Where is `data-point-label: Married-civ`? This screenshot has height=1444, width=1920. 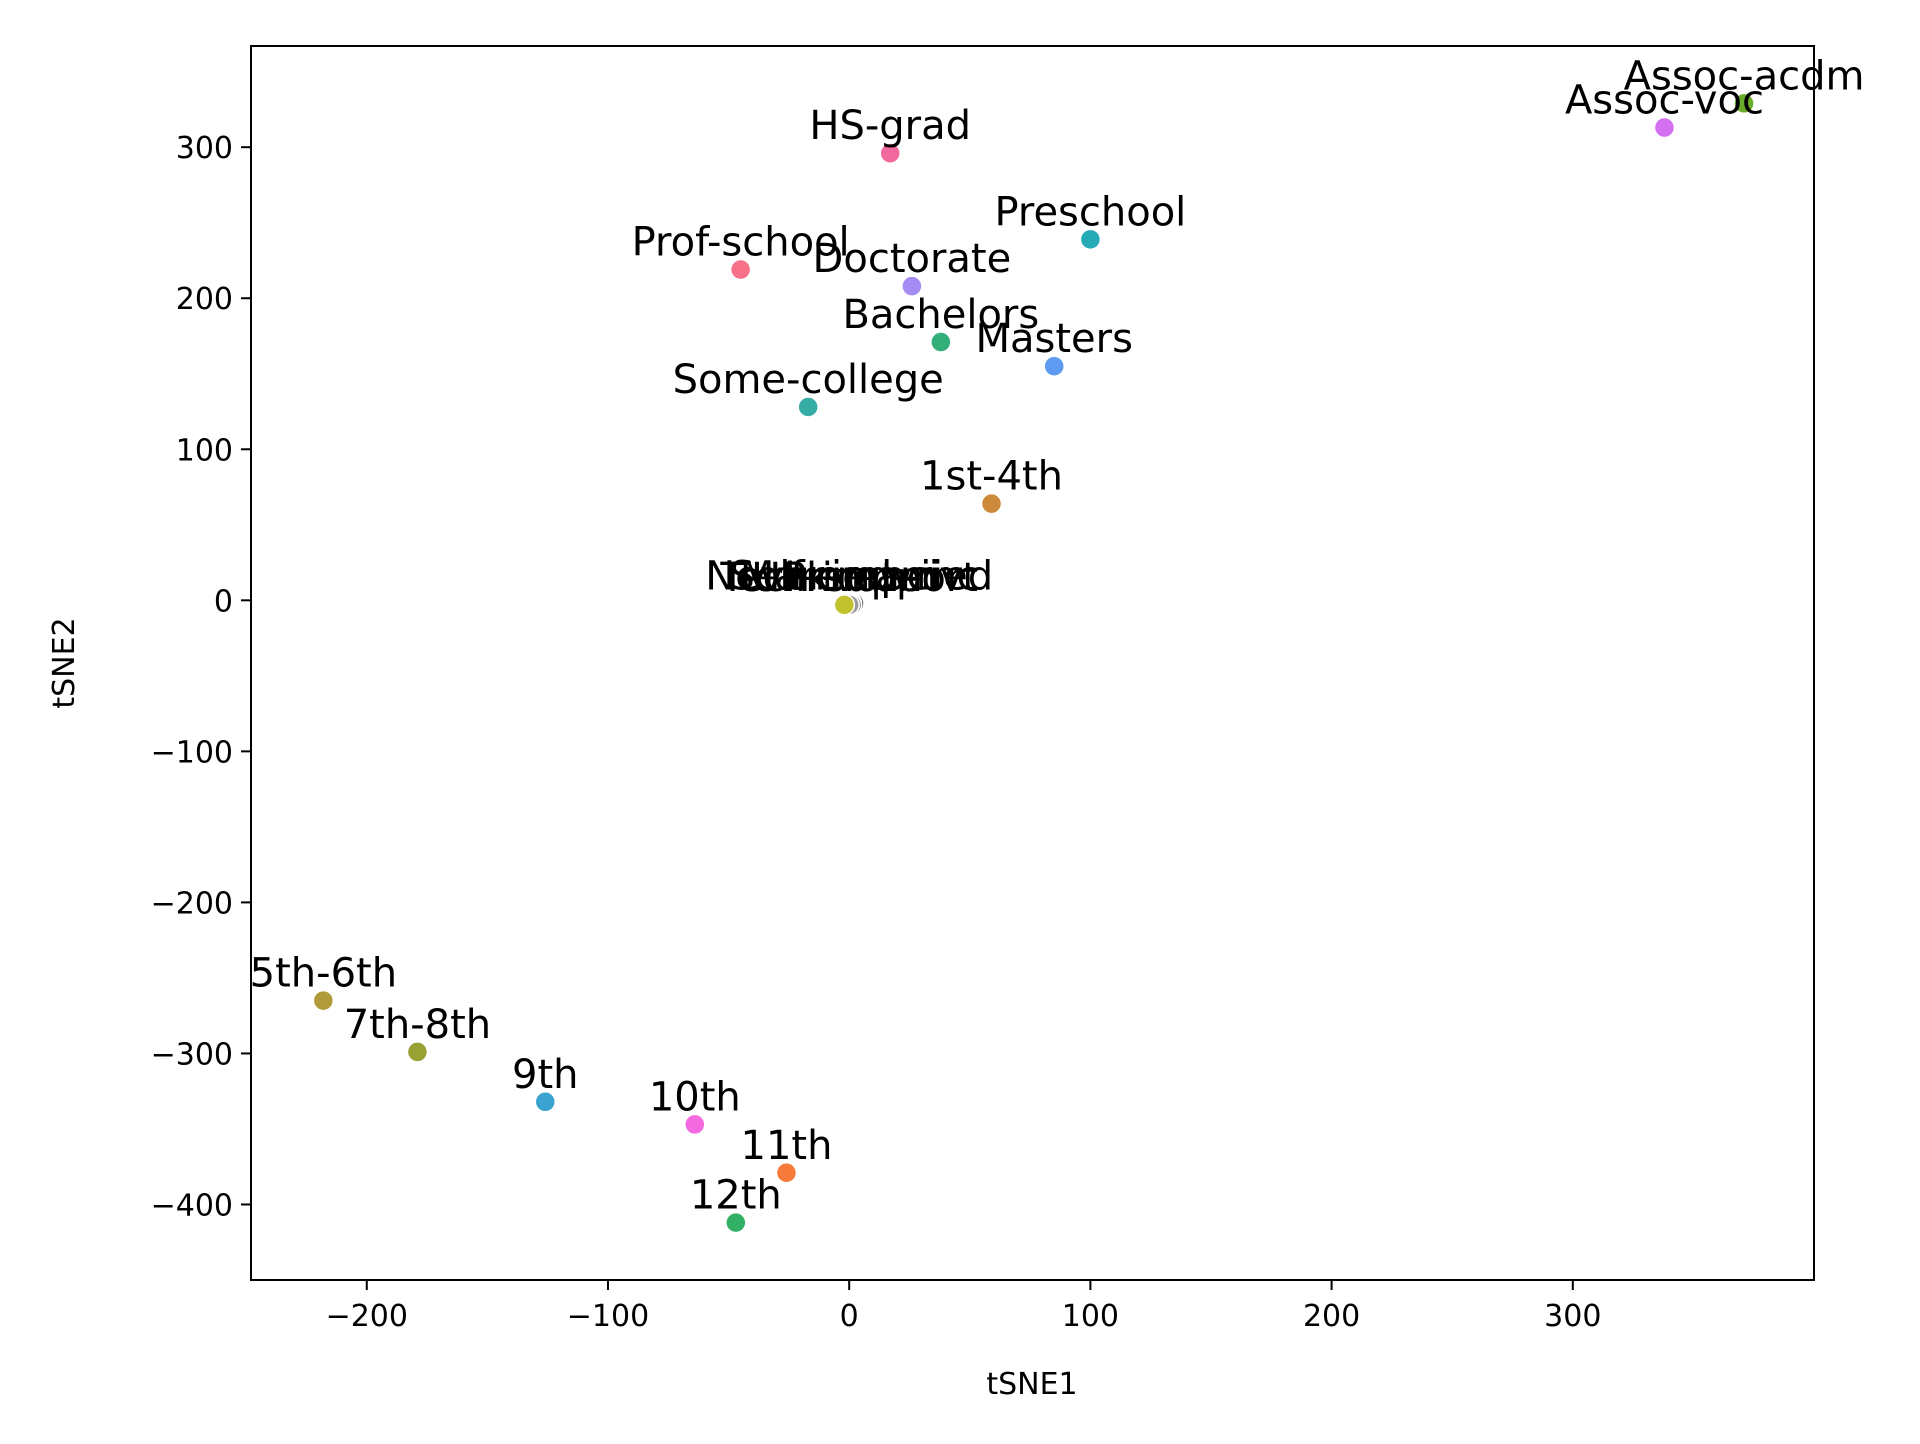 data-point-label: Married-civ is located at coordinates (852, 576).